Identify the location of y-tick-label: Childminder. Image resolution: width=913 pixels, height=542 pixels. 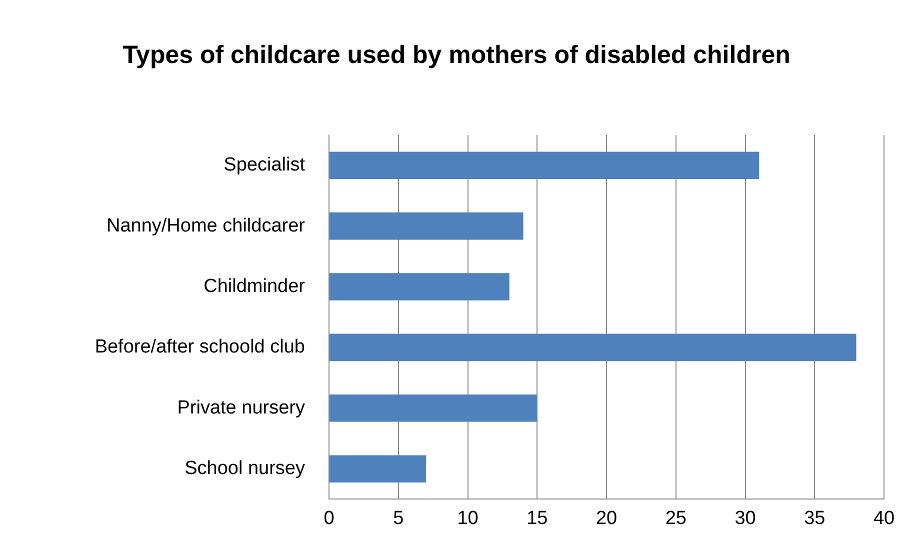
(255, 286).